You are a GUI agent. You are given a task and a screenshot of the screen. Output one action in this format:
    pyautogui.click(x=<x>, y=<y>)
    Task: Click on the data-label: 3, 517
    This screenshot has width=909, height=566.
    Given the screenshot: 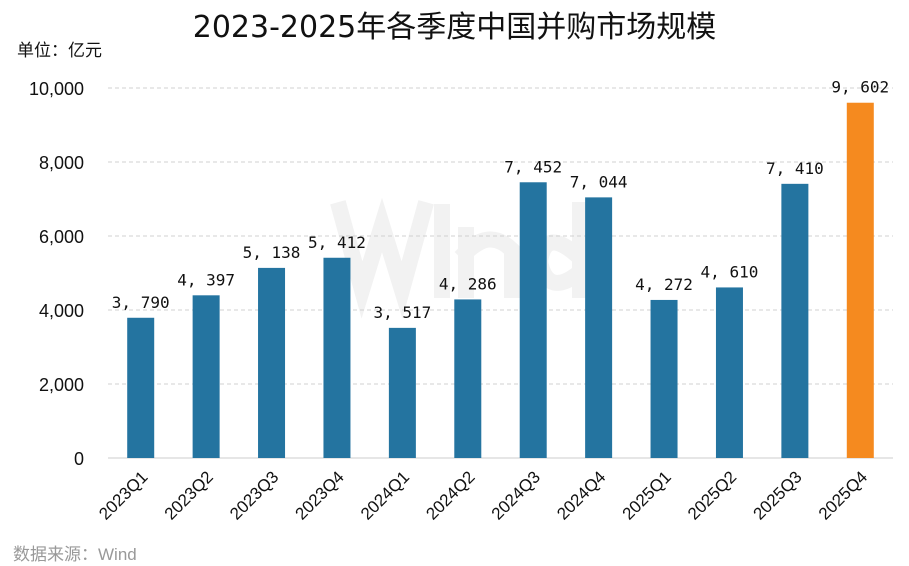 What is the action you would take?
    pyautogui.click(x=402, y=312)
    